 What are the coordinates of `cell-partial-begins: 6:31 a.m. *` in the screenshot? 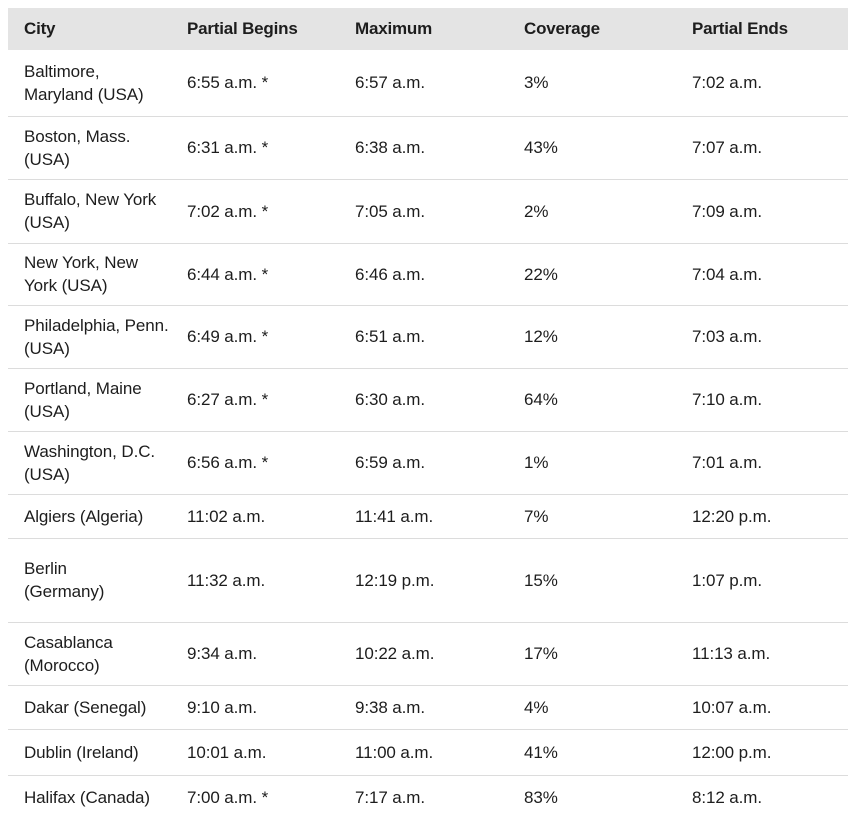 It's located at (255, 147).